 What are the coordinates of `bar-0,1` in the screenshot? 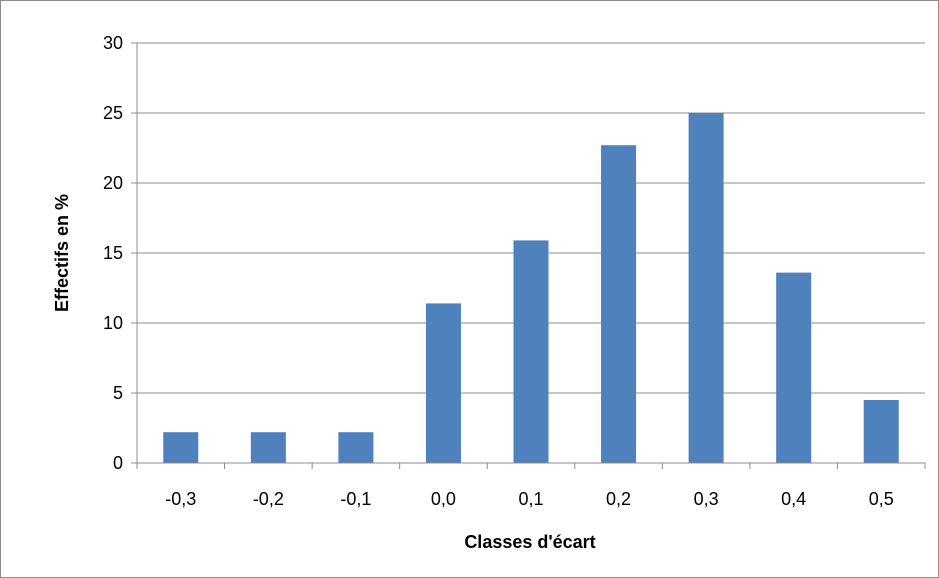 It's located at (531, 351).